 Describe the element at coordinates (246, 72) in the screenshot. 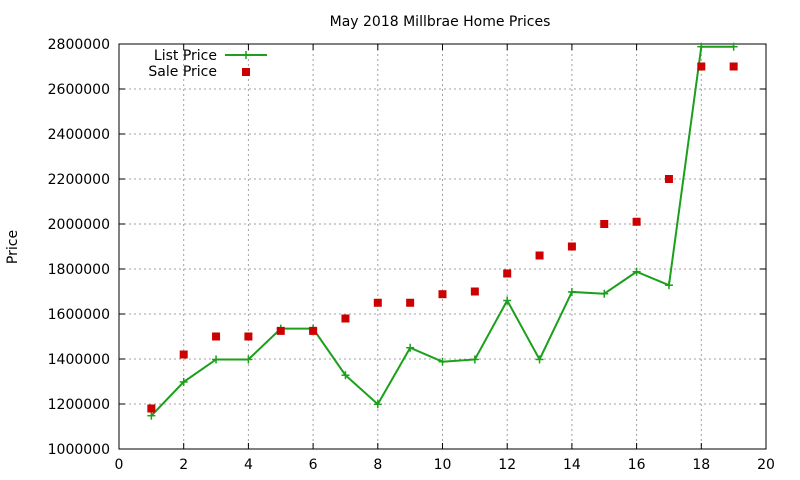

I see `legend-square-sample` at that location.